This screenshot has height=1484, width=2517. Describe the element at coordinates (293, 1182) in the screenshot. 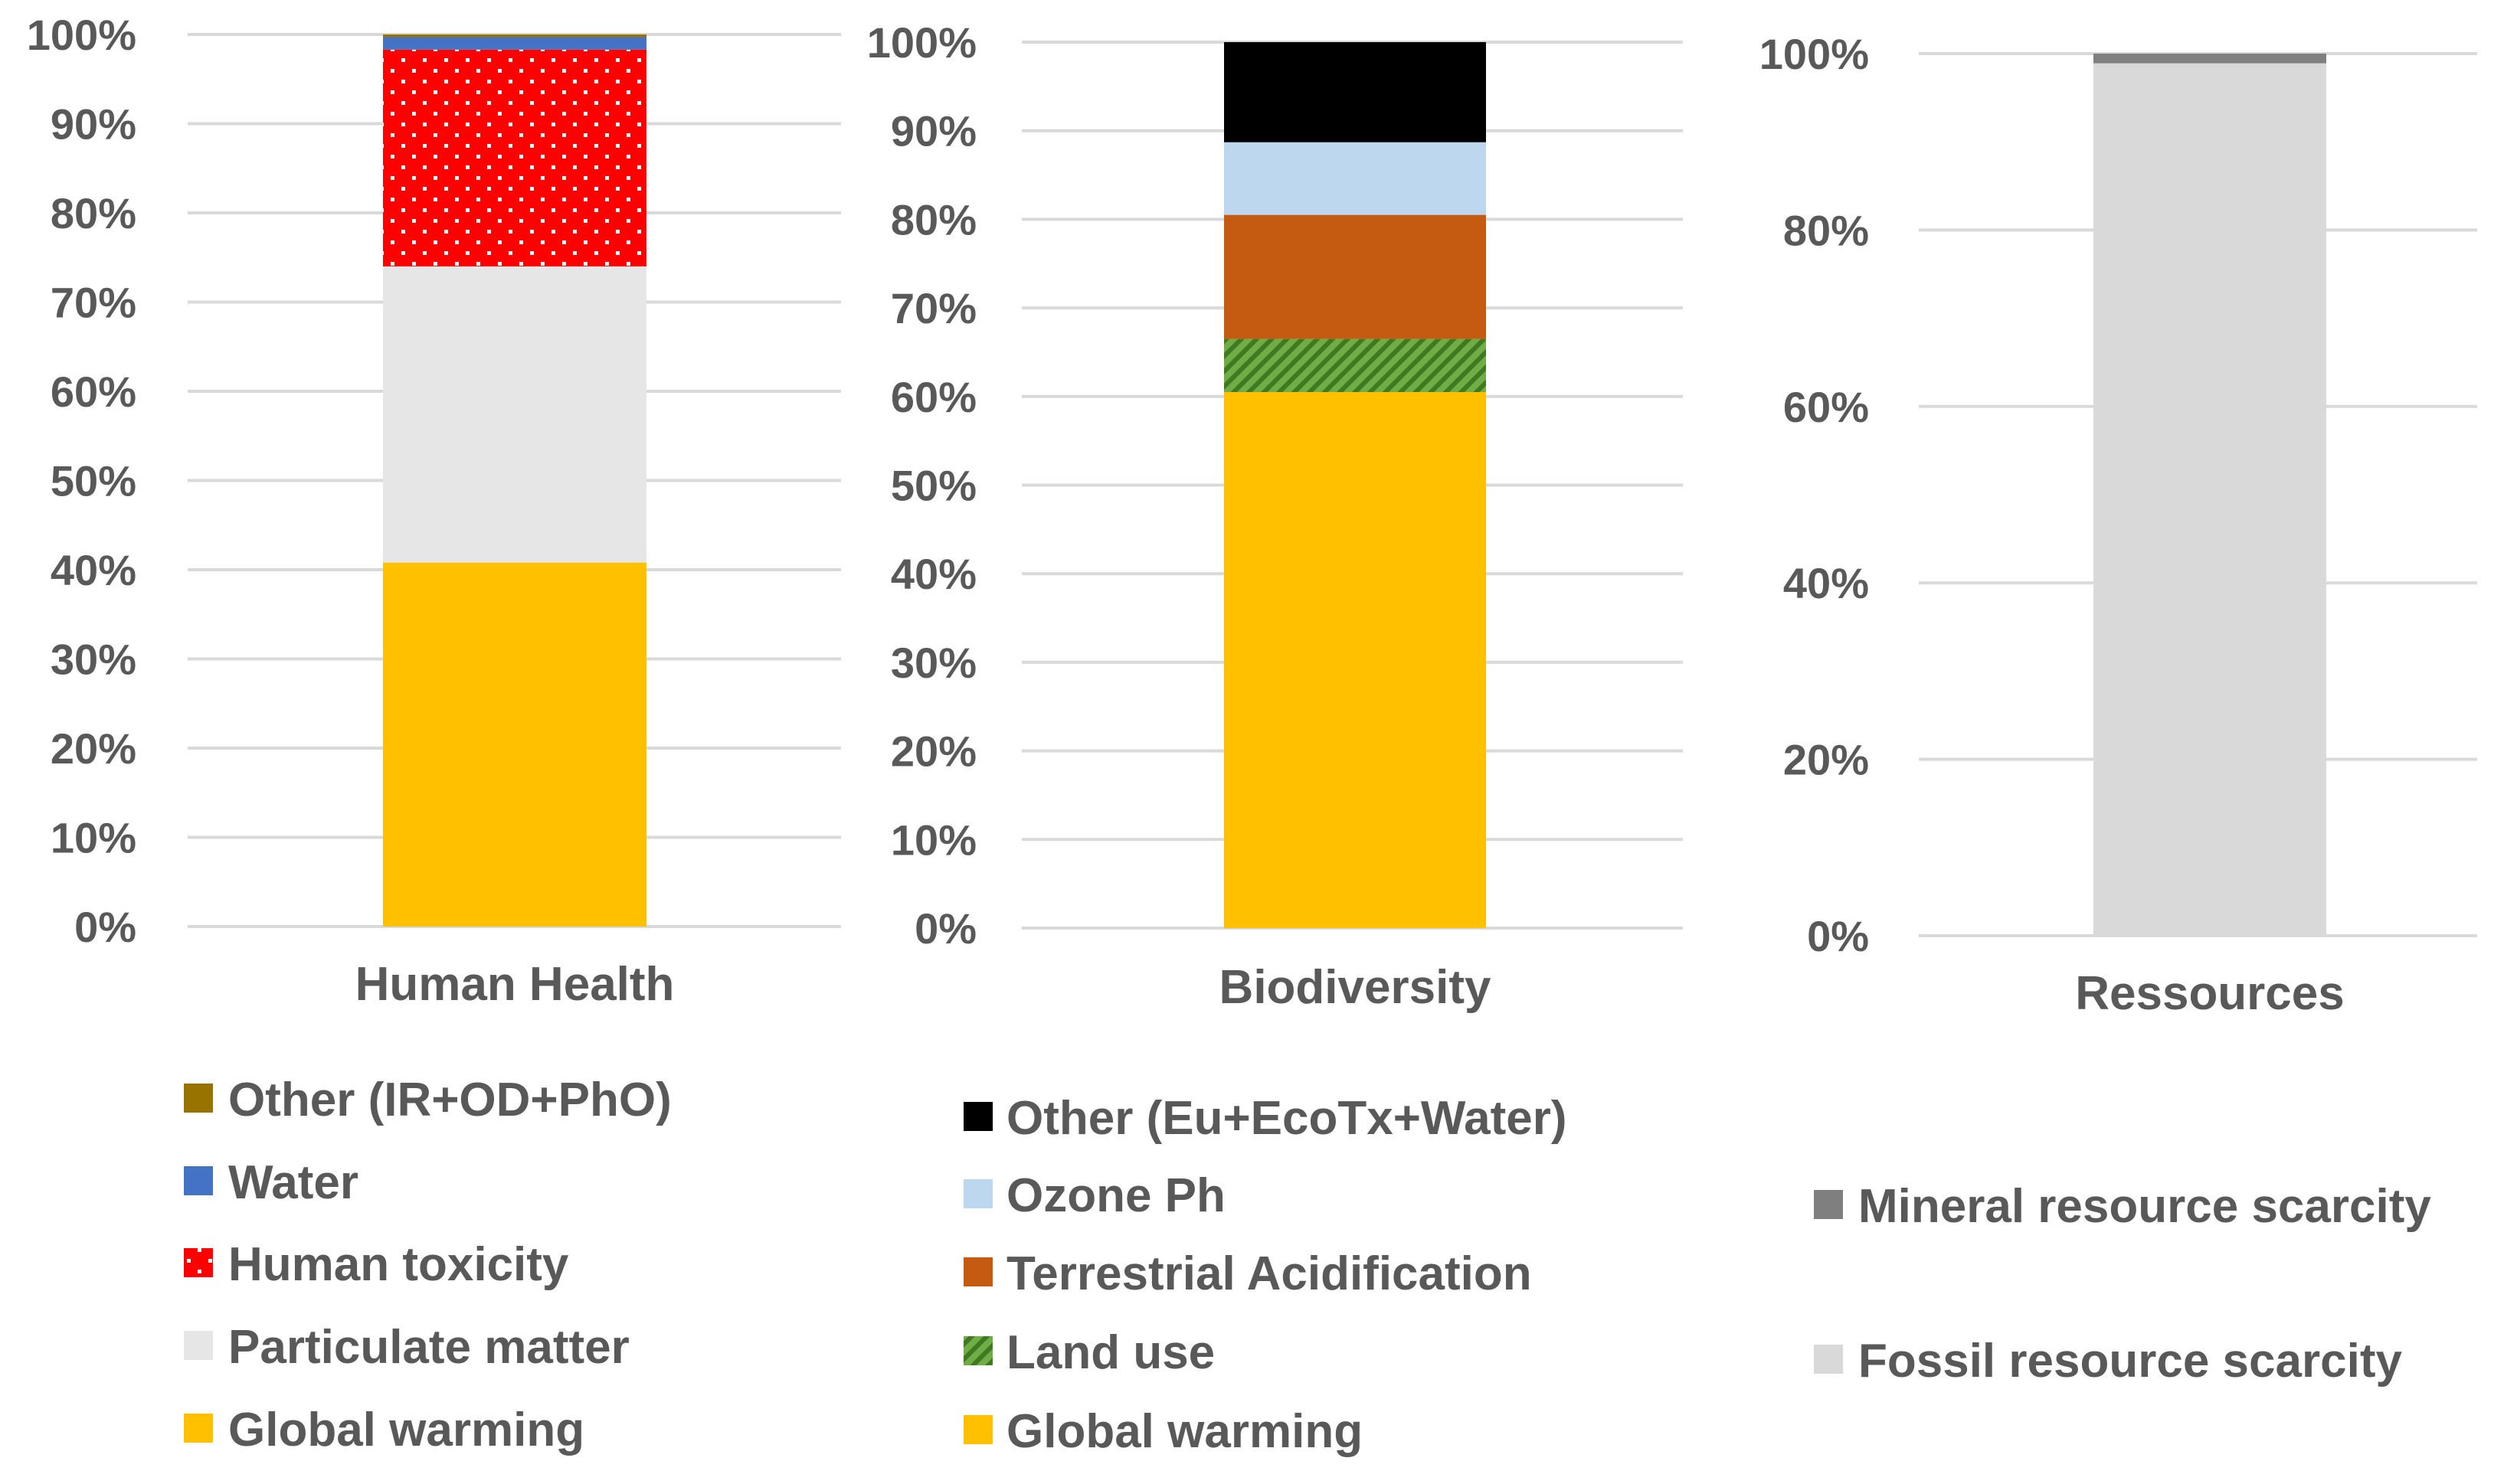

I see `legend-label: Water` at that location.